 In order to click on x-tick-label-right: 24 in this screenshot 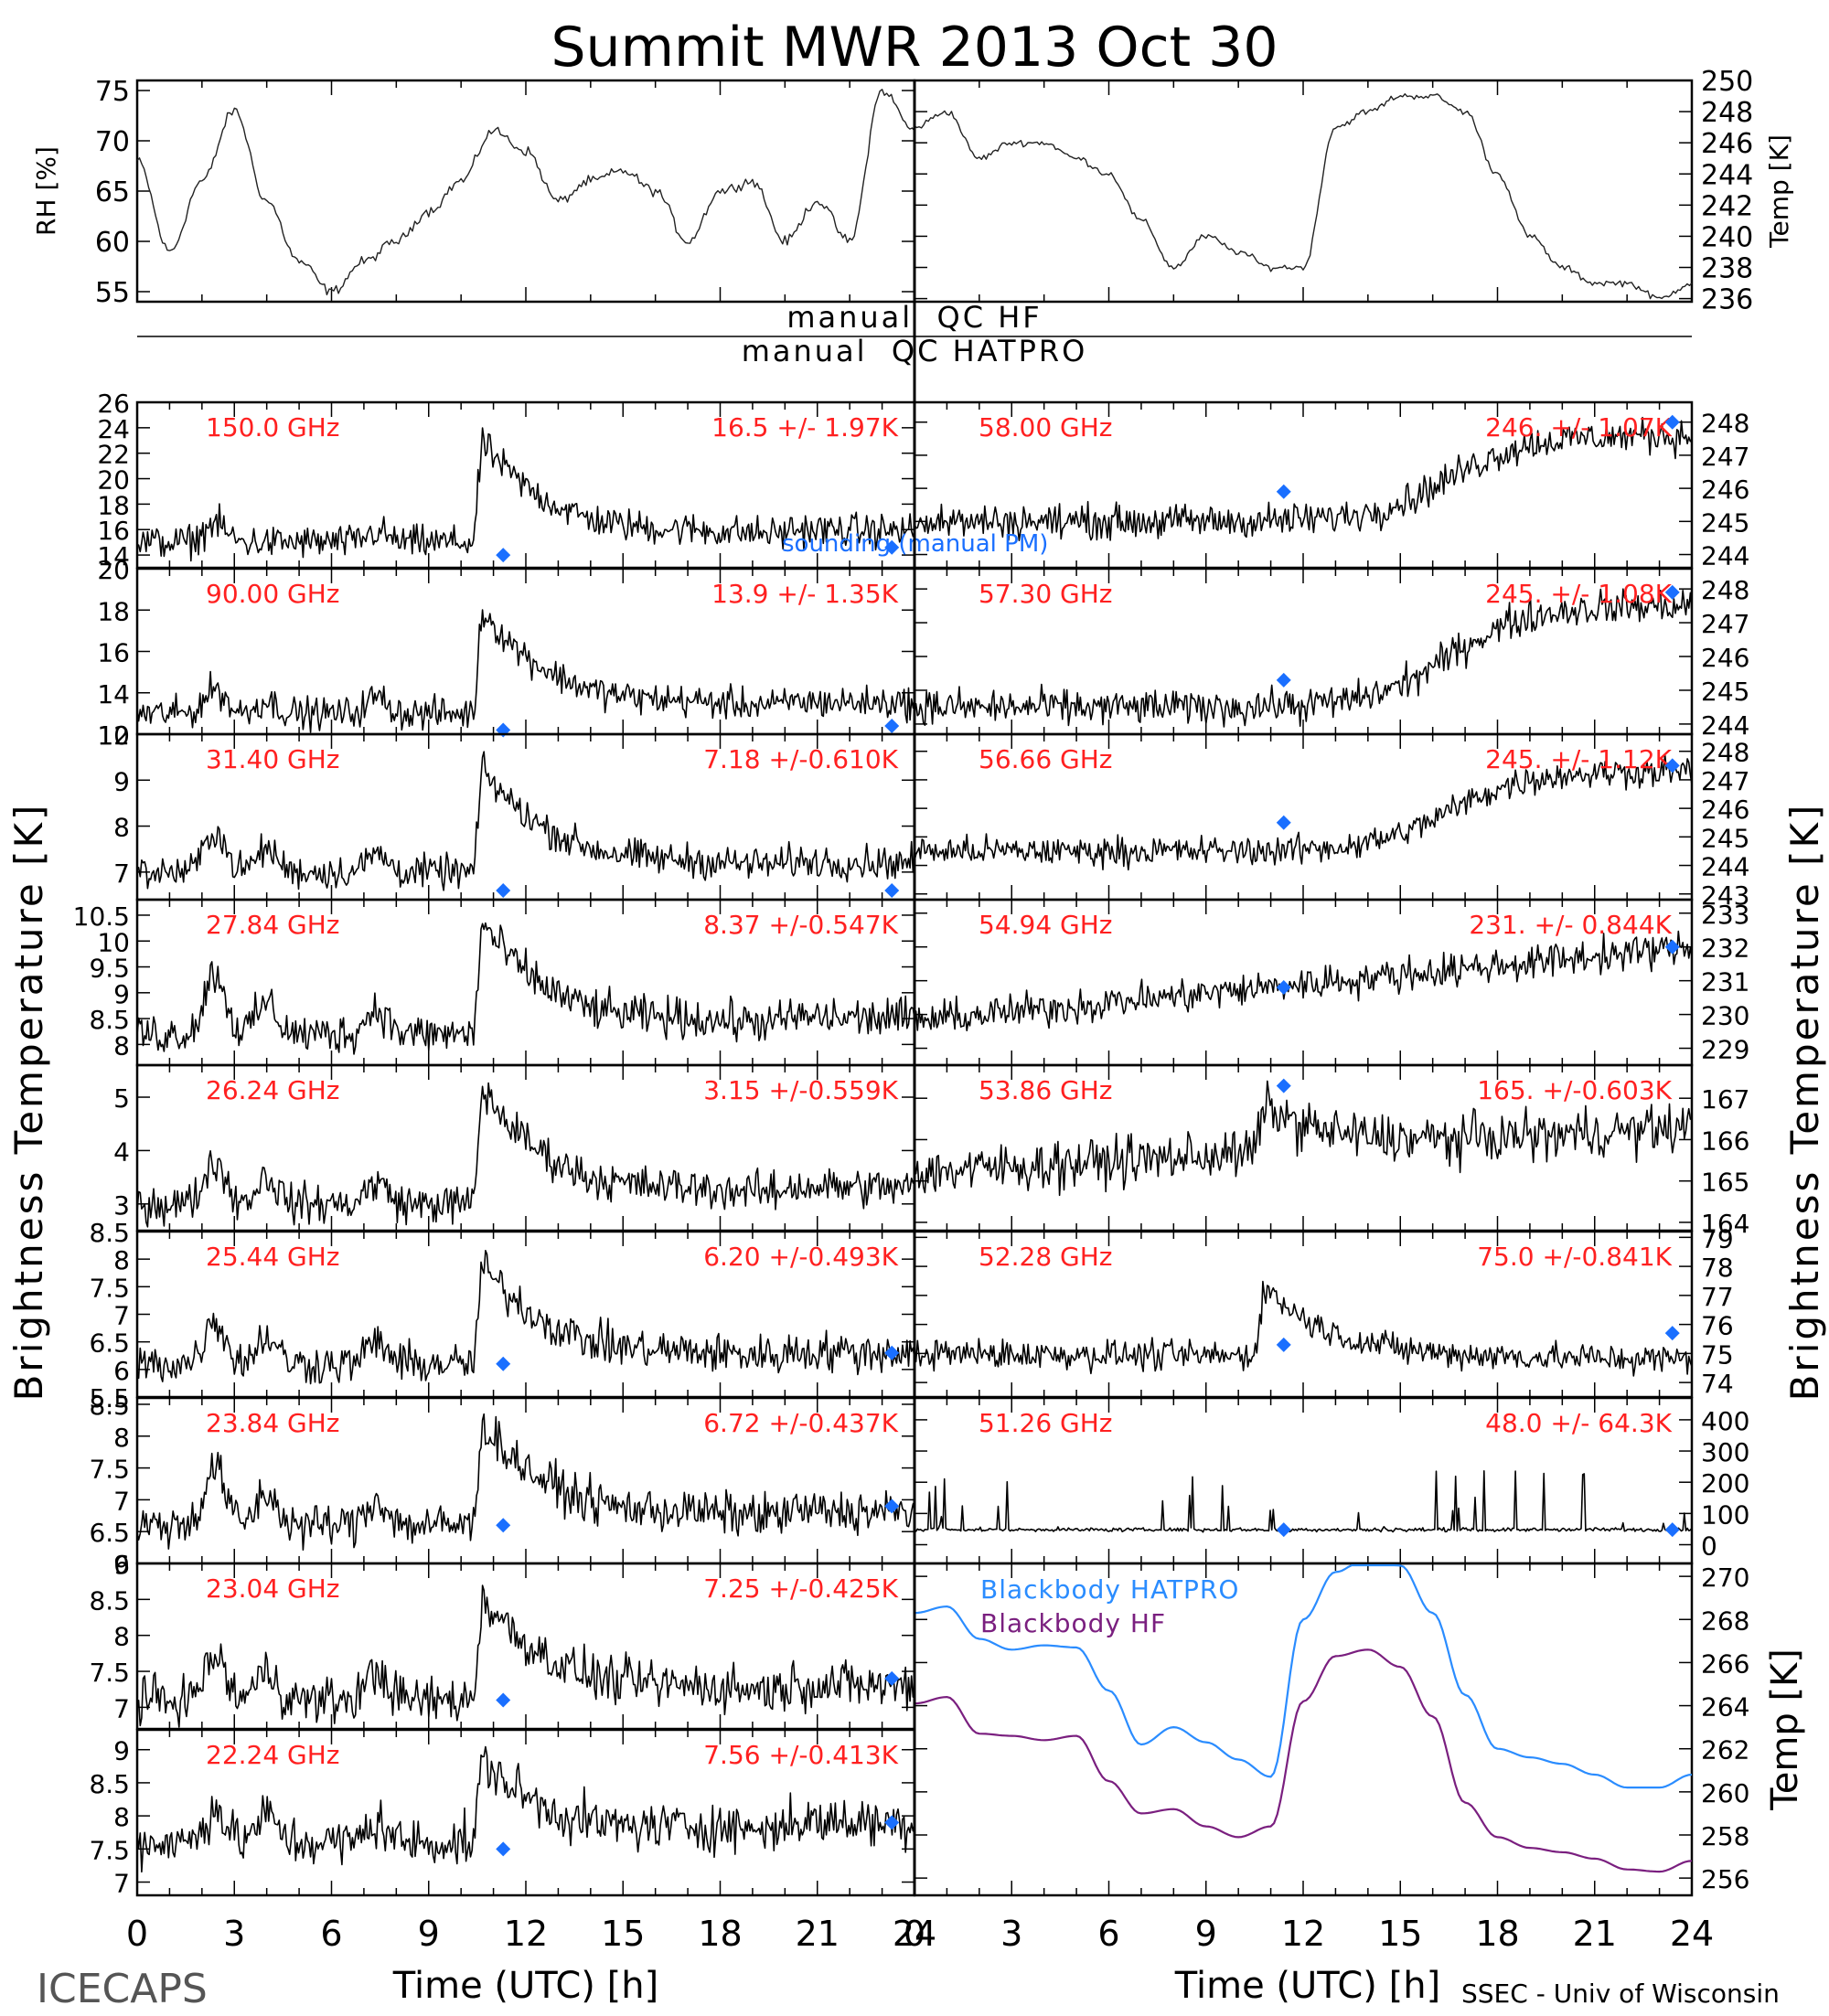, I will do `click(1692, 1934)`.